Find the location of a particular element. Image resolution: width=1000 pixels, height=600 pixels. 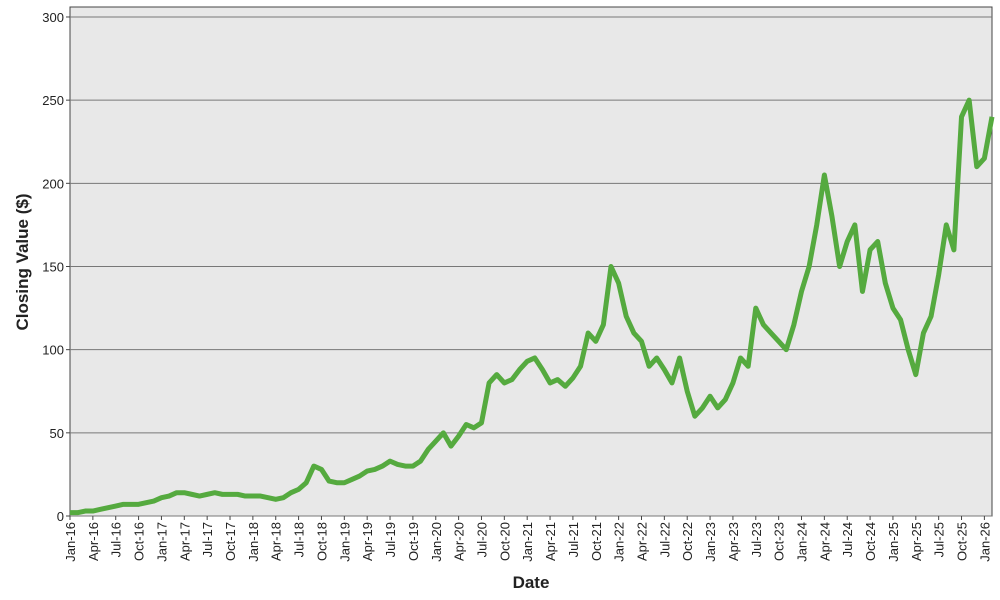

x-tick-label: Oct-19 is located at coordinates (413, 541).